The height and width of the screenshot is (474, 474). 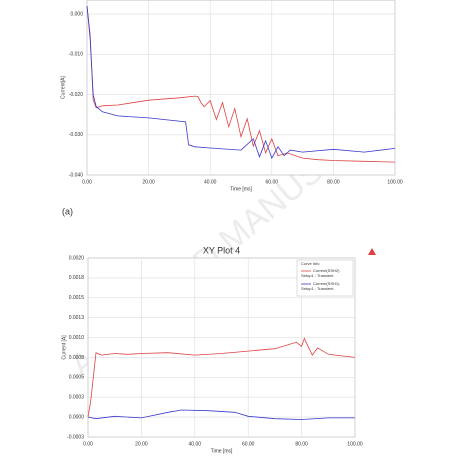 I want to click on y-tick-label: 0.000, so click(x=76, y=14).